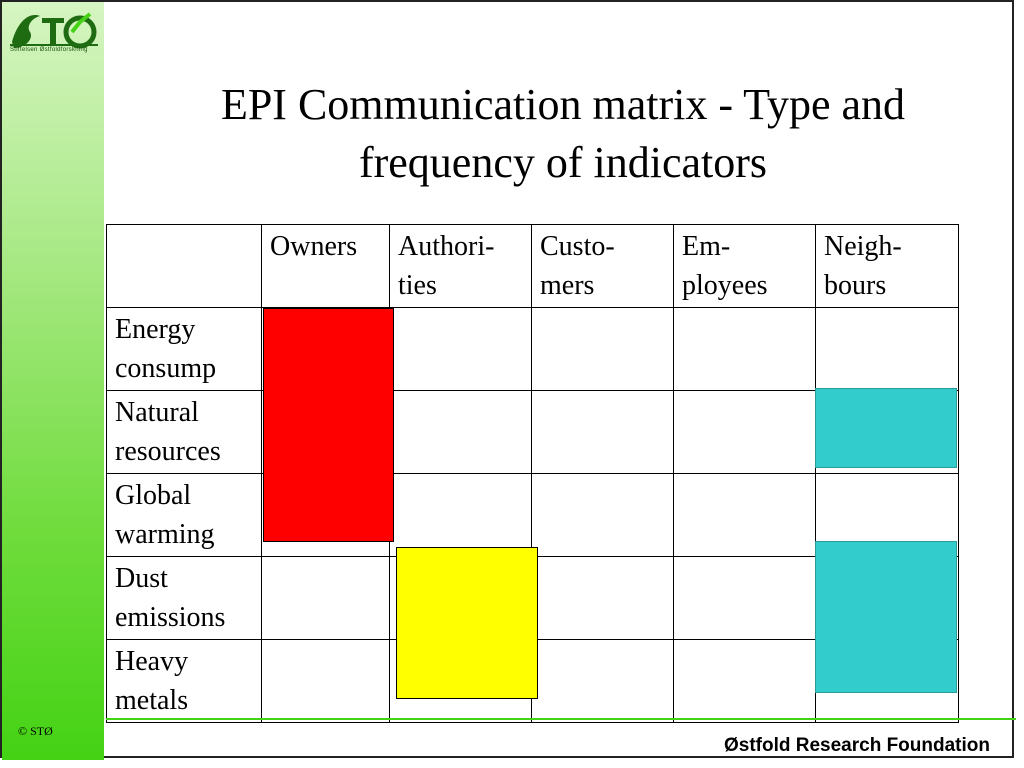 This screenshot has width=1024, height=768. What do you see at coordinates (856, 745) in the screenshot?
I see `footer-organization: Østfold Research Foundation` at bounding box center [856, 745].